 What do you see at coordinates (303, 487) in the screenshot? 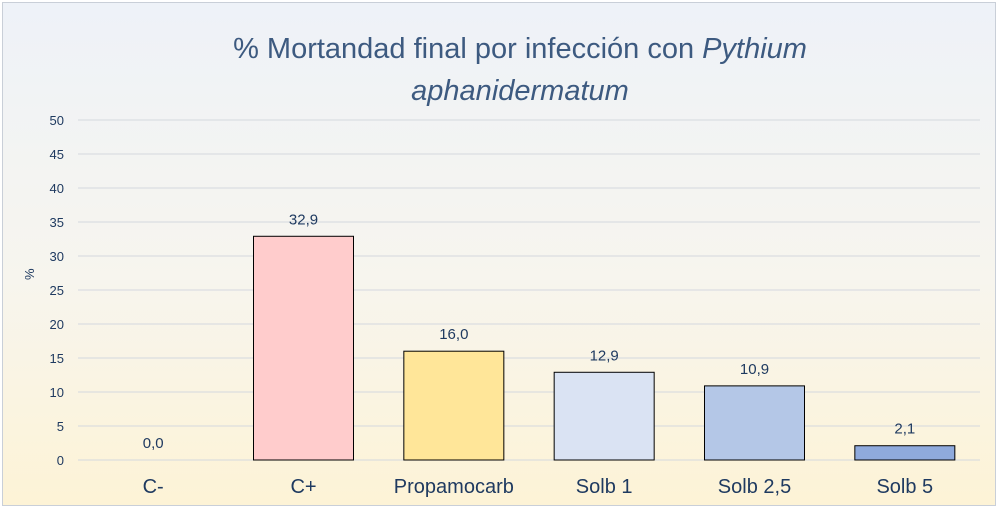
I see `category-label: C+` at bounding box center [303, 487].